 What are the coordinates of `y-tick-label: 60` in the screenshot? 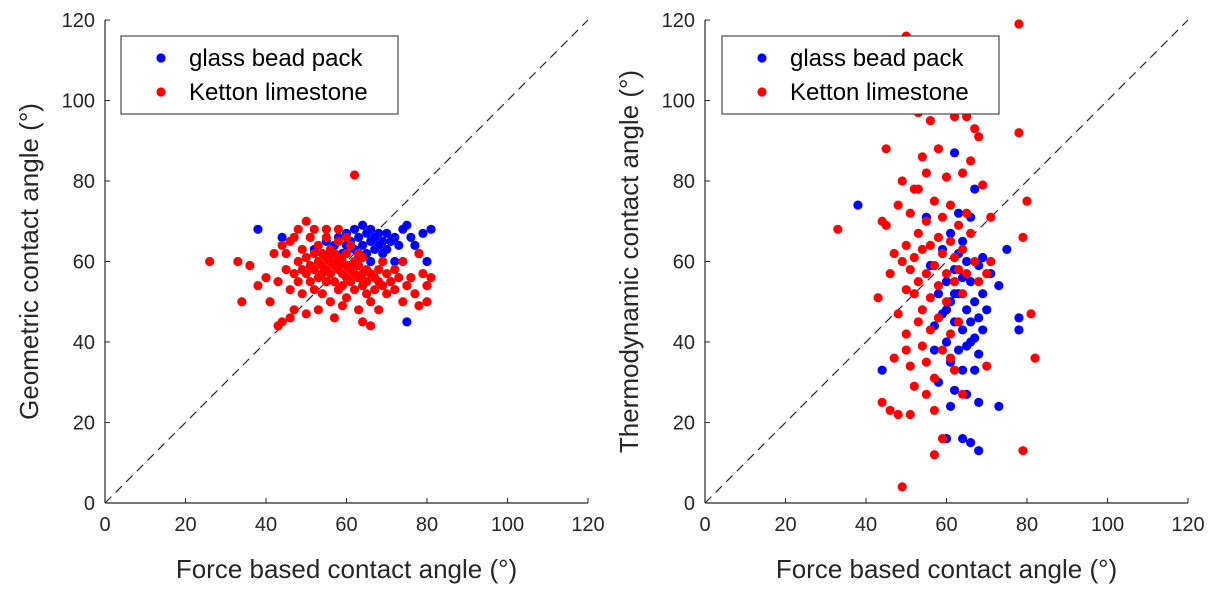 It's located at (84, 263).